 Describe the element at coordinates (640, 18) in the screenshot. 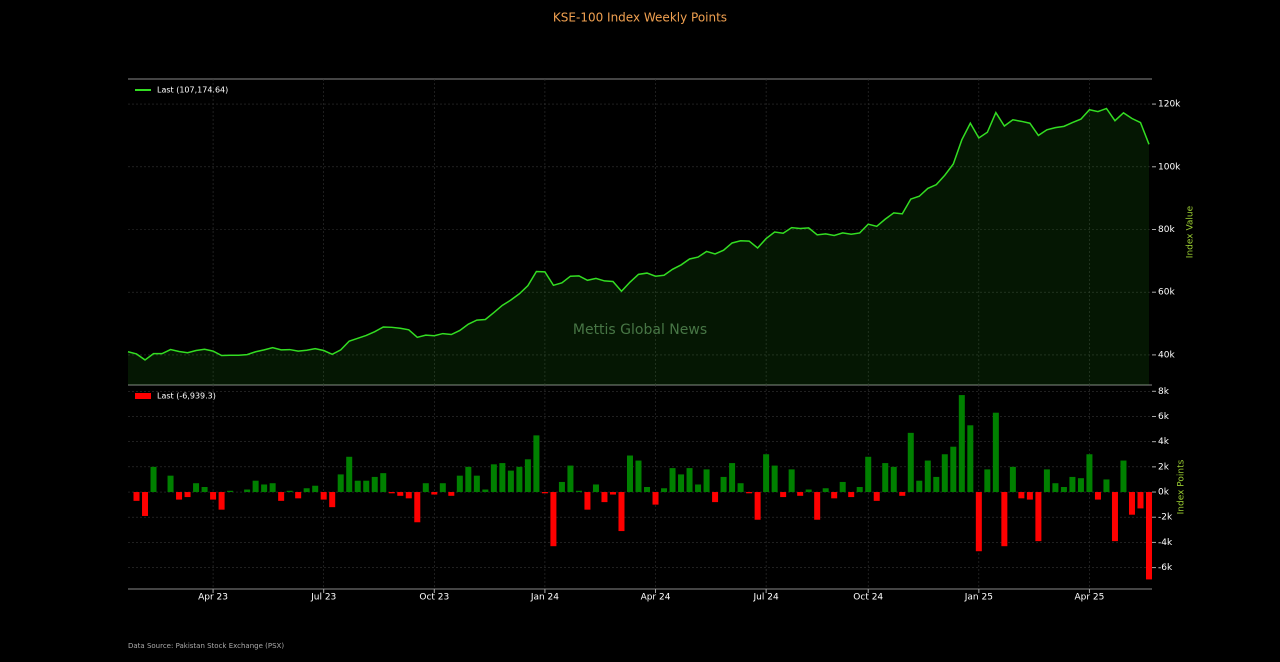

I see `chart-title: KSE-100 Index Weekly Points` at that location.